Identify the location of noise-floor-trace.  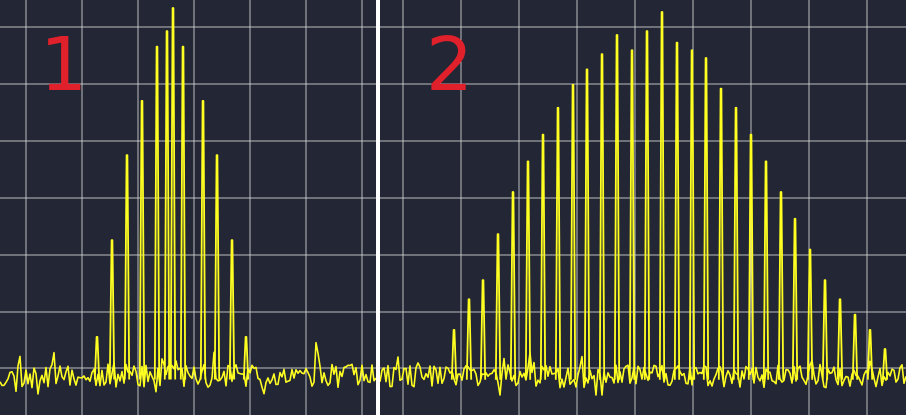
(188, 368).